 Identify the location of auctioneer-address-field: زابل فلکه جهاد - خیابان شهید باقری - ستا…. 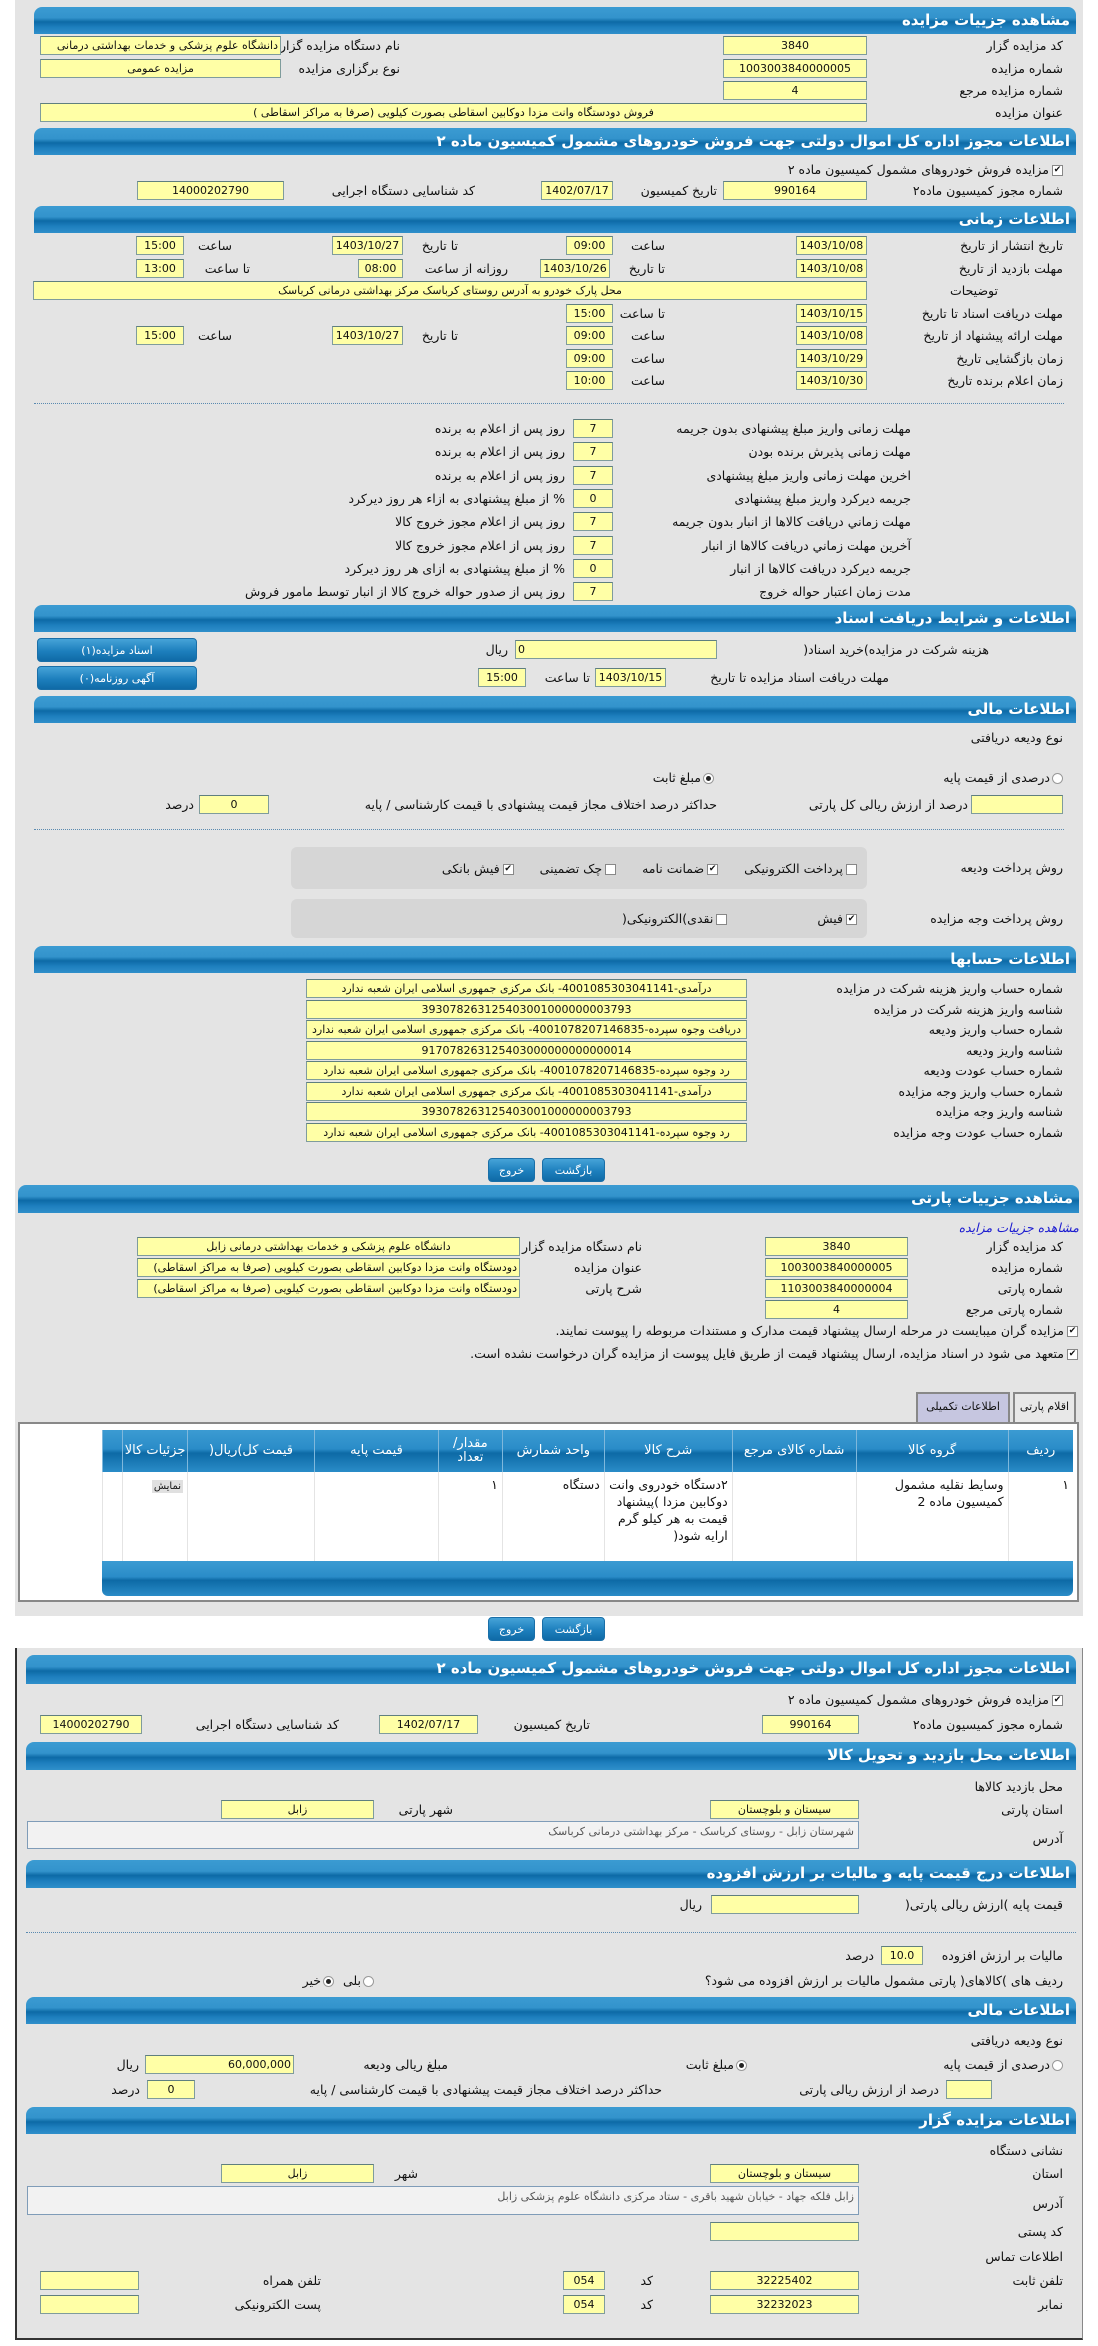
(443, 2200).